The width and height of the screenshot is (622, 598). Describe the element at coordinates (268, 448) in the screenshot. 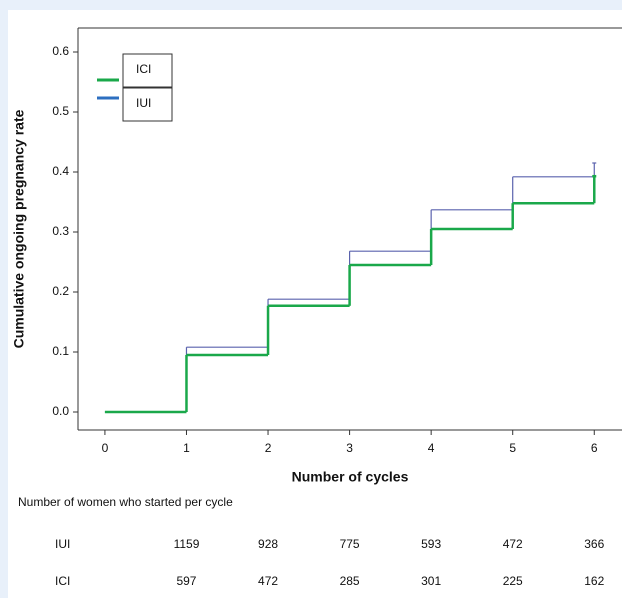

I see `x-tick-label: 2` at that location.